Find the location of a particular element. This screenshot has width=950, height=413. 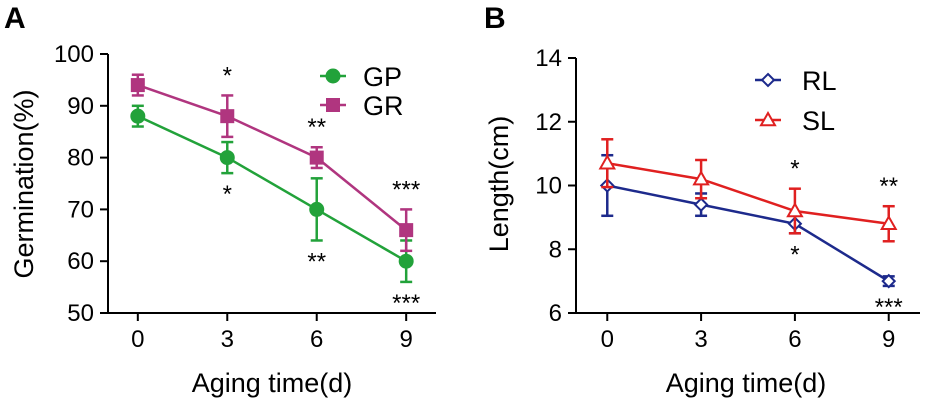

panel-b-series: ******* is located at coordinates (750, 229).